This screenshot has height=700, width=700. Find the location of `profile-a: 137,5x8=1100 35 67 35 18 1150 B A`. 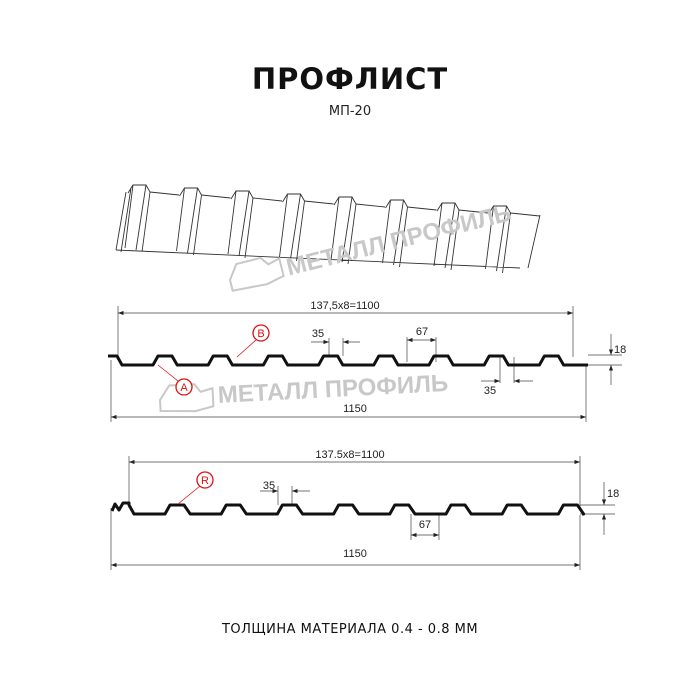

profile-a: 137,5x8=1100 35 67 35 18 1150 B A is located at coordinates (367, 361).